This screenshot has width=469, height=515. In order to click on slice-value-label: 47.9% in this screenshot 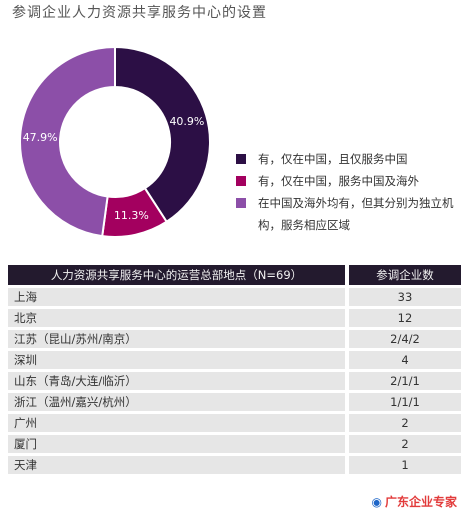, I will do `click(40, 137)`.